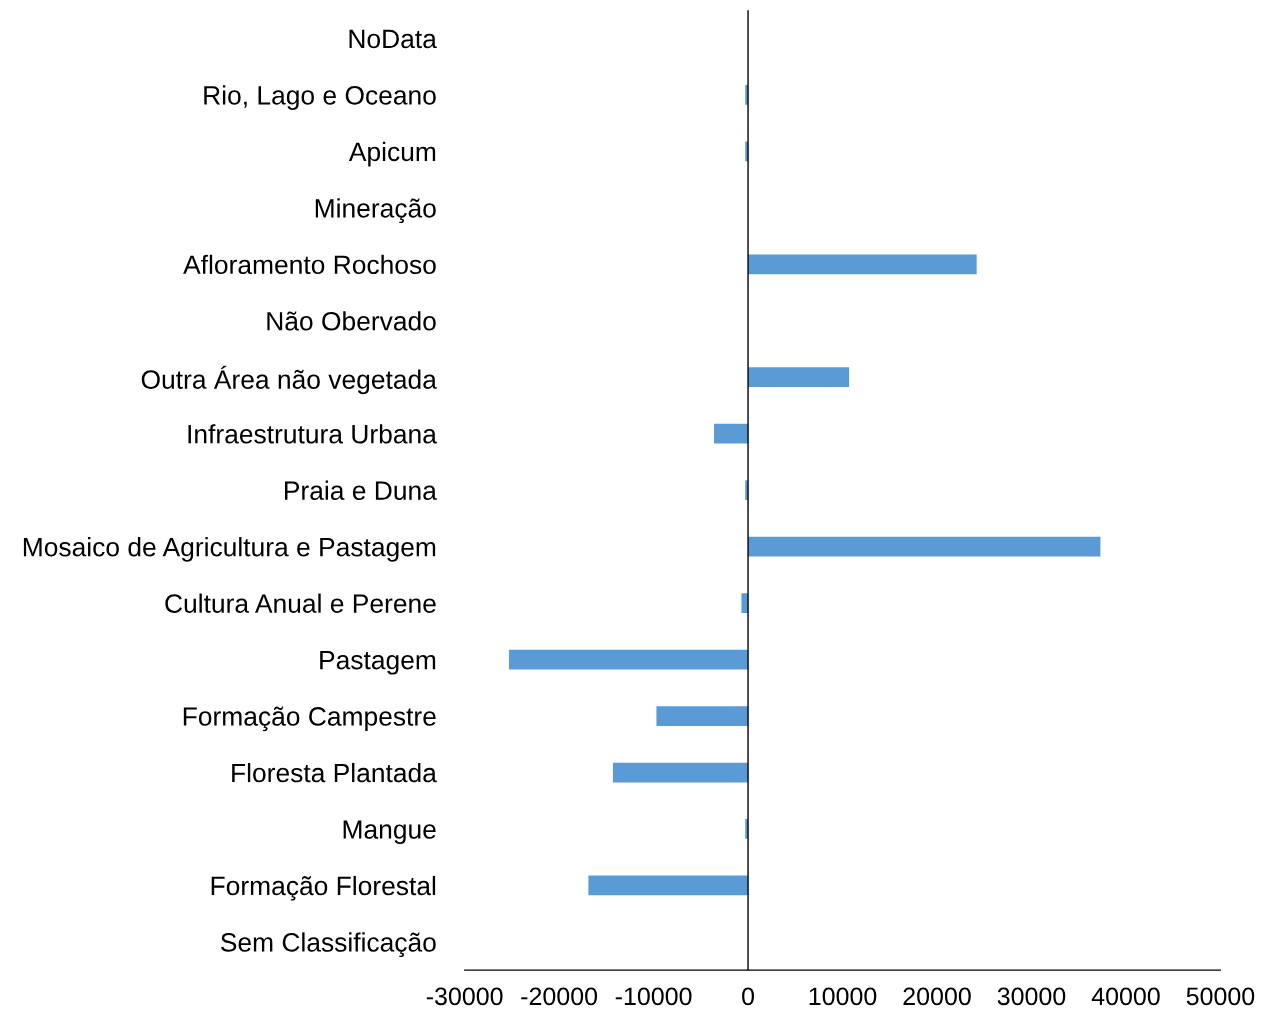 The height and width of the screenshot is (1018, 1266). I want to click on y-tick-label: Floresta Plantada, so click(334, 772).